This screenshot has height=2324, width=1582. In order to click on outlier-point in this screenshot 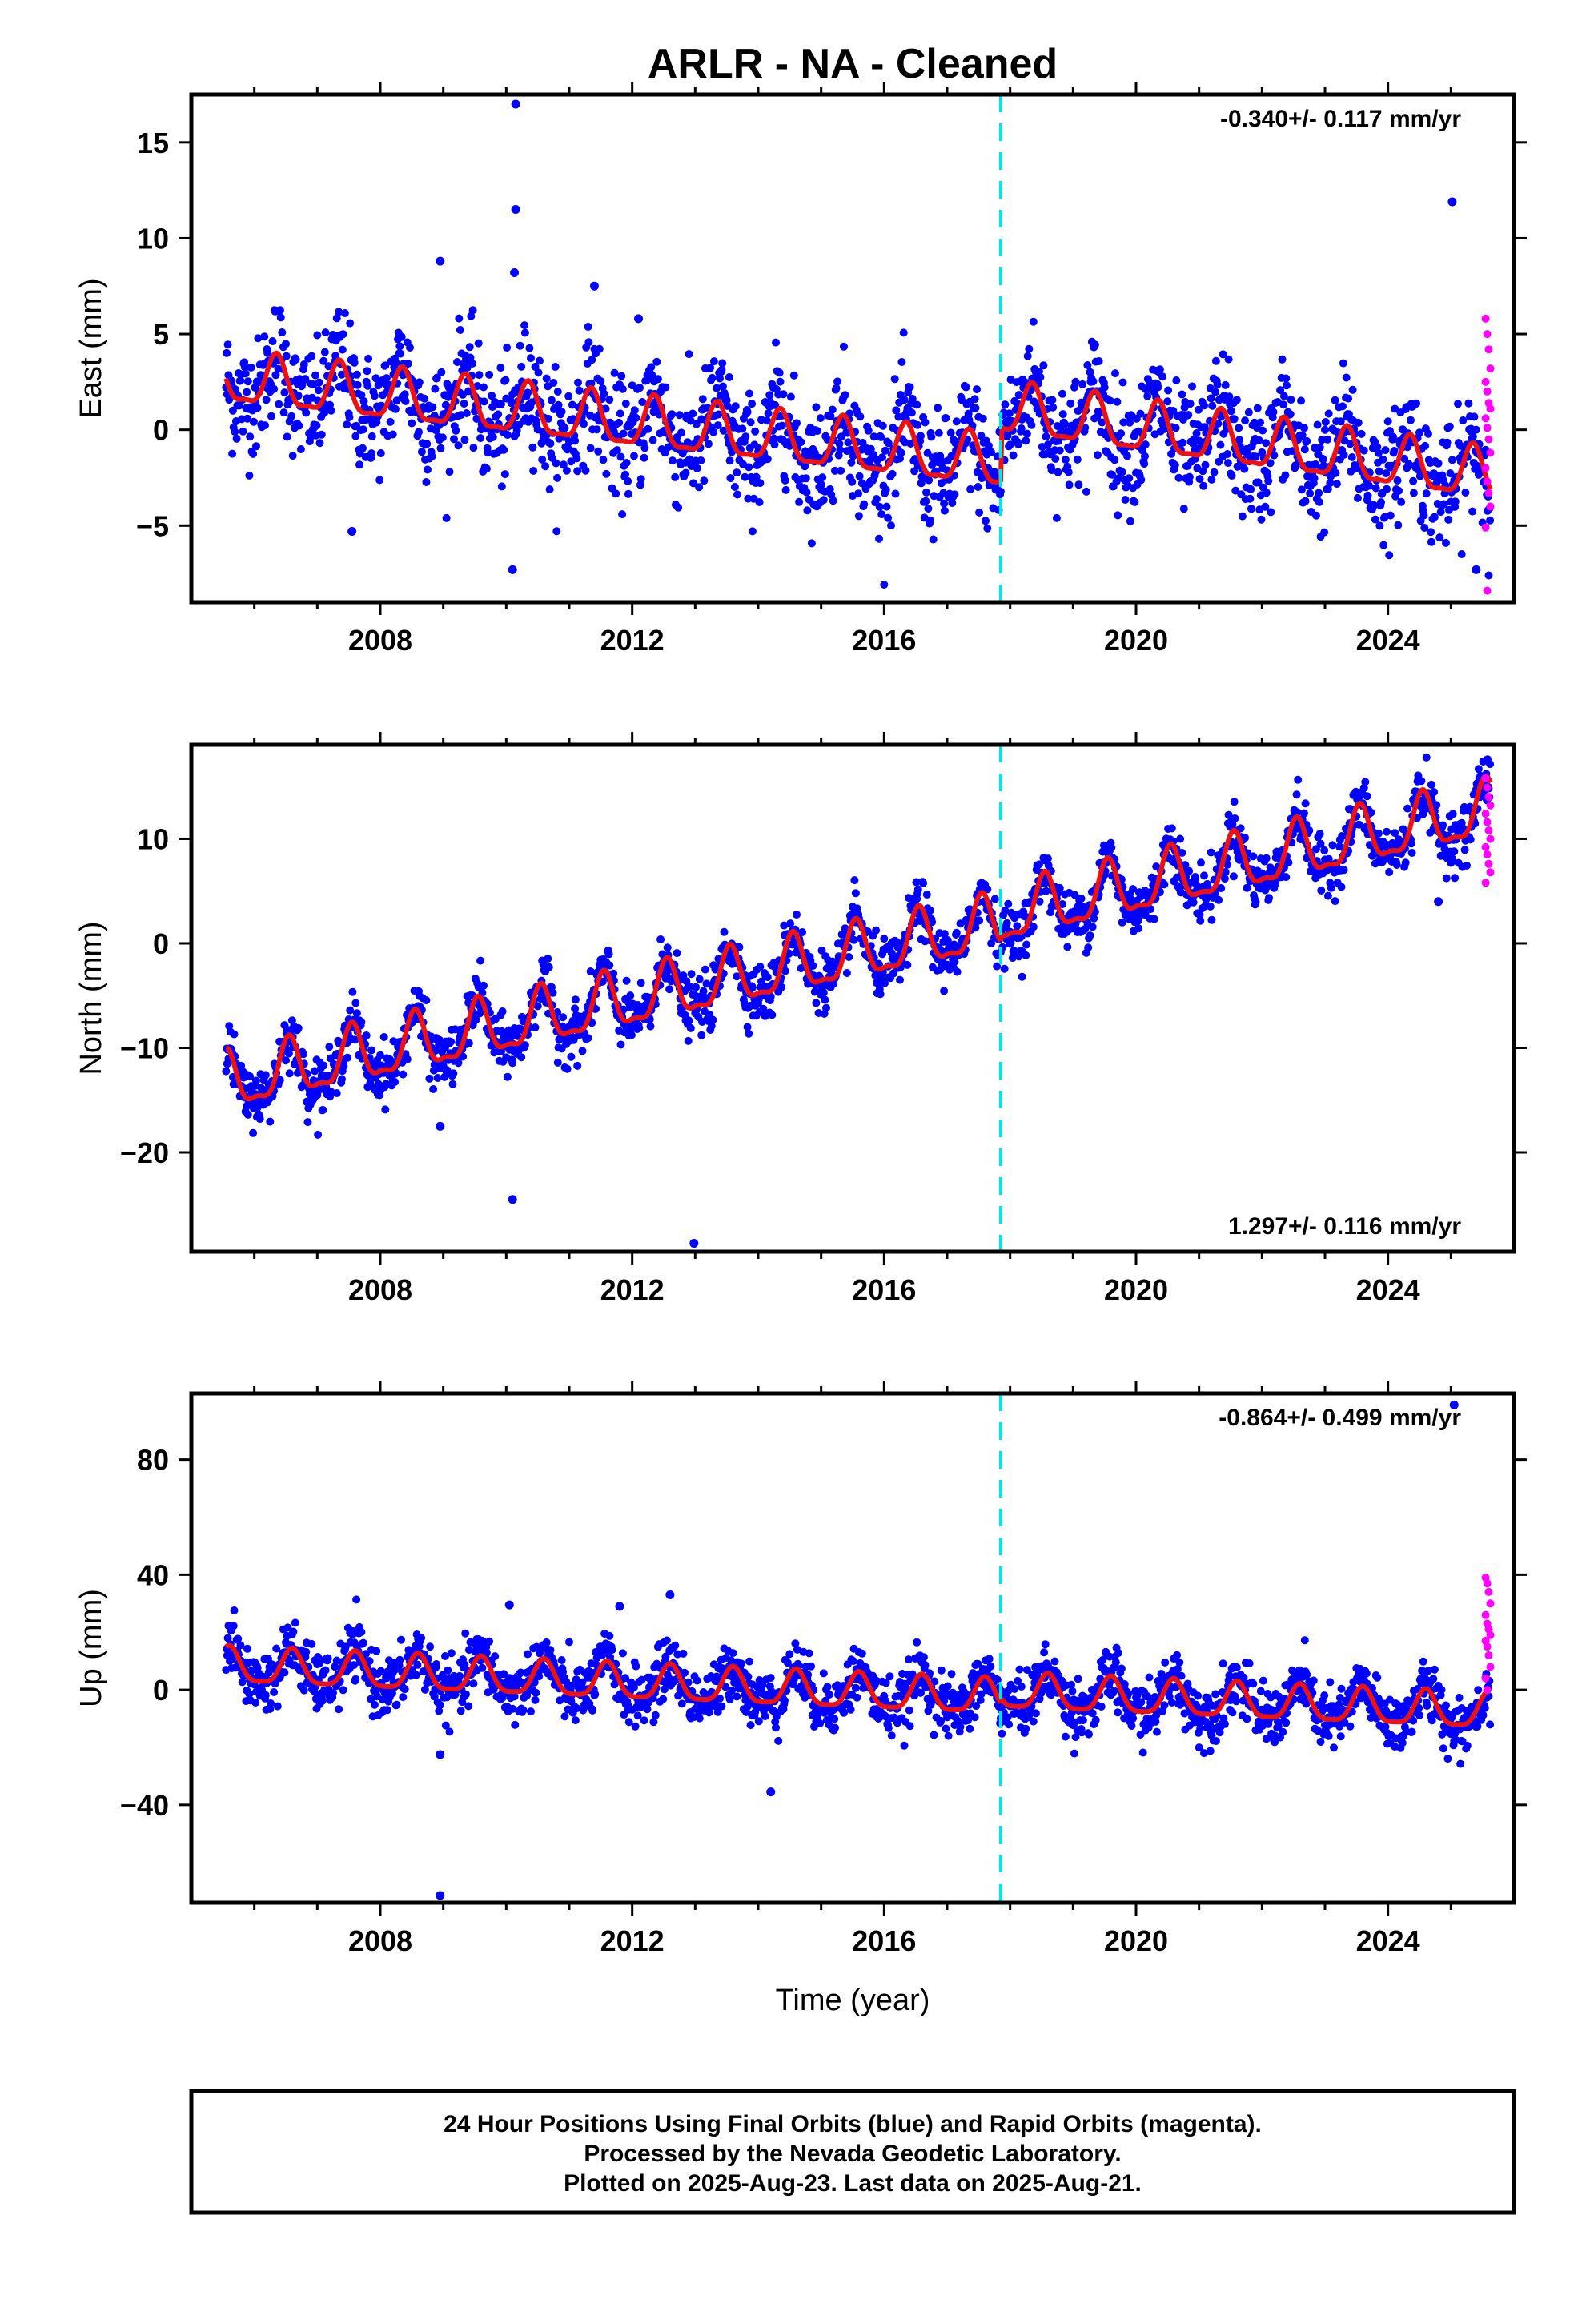, I will do `click(512, 1200)`.